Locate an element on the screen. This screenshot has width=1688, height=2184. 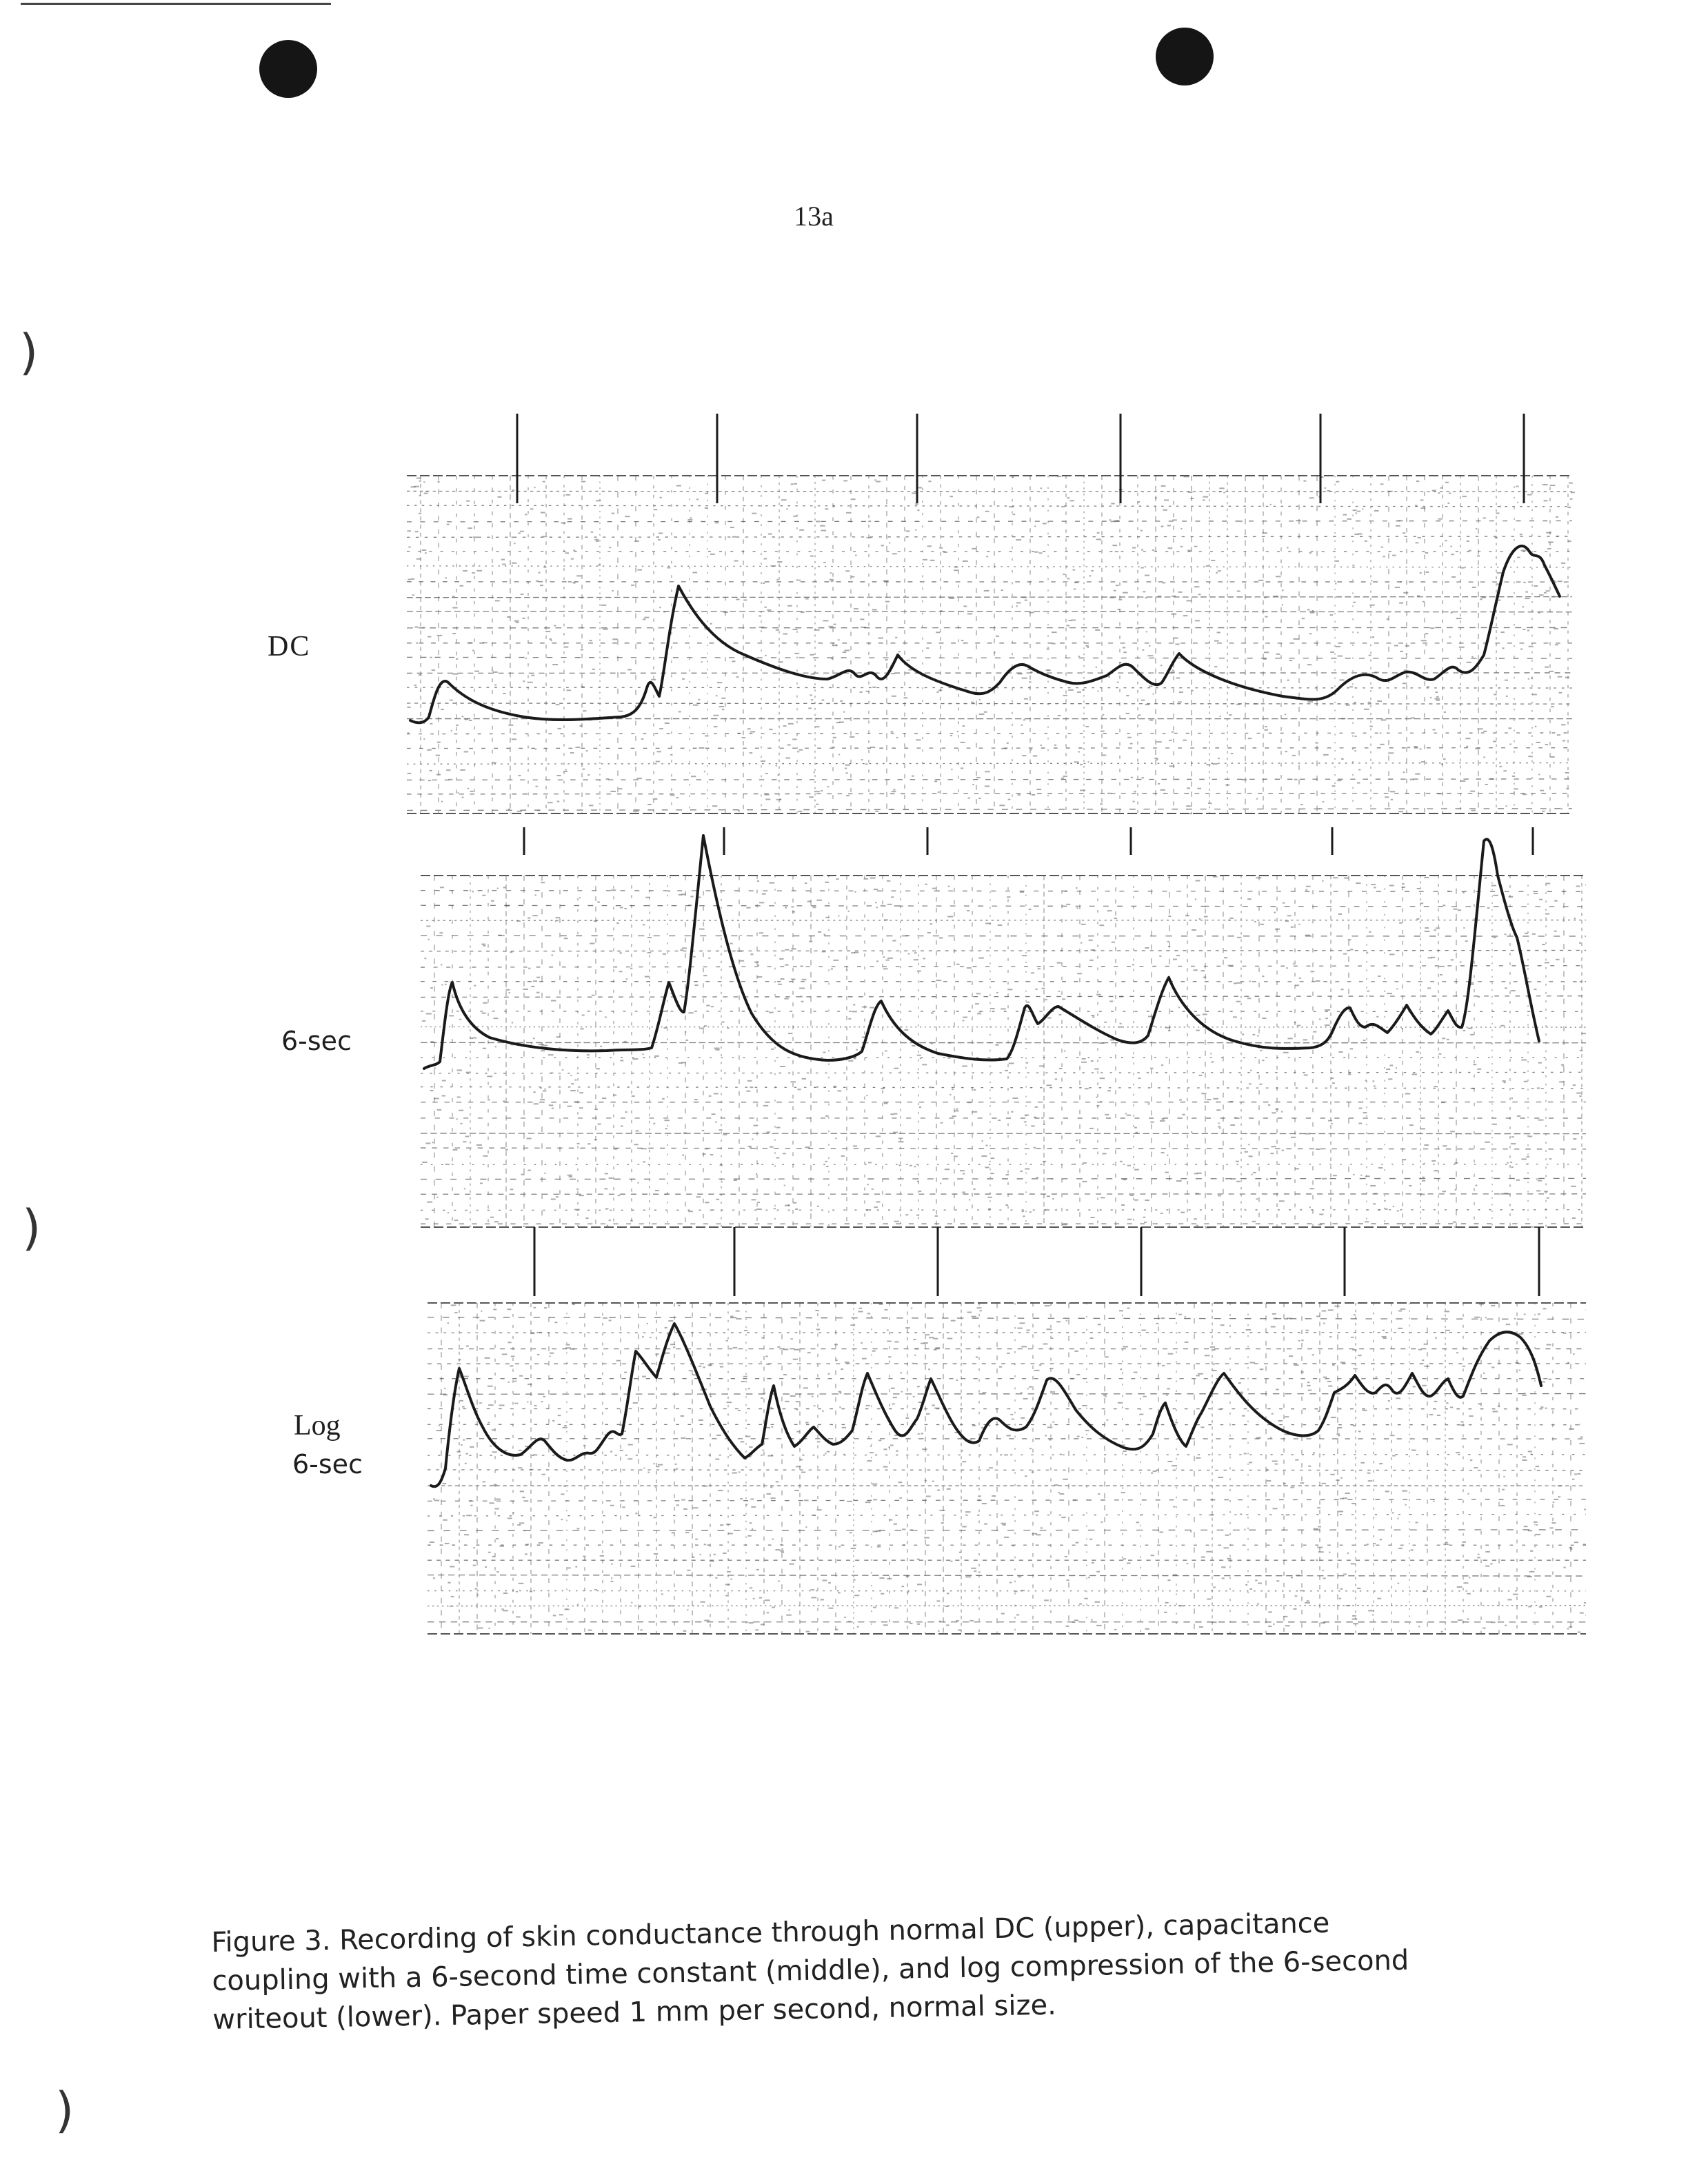
trace-label-6sec: 6-sec is located at coordinates (317, 1041).